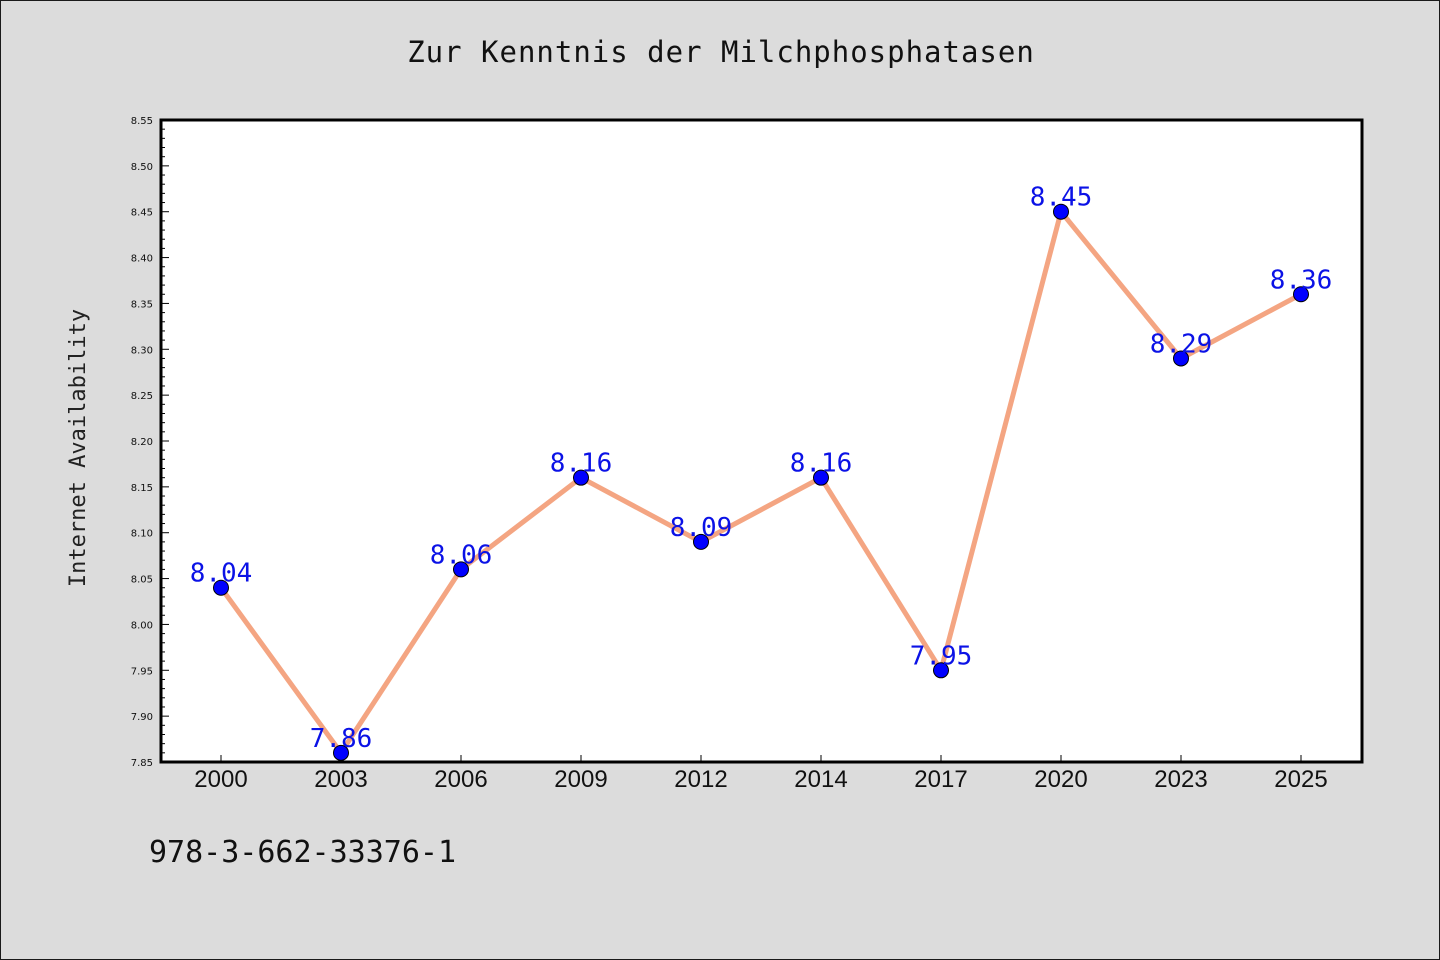 The height and width of the screenshot is (960, 1440). I want to click on x-tick-label: 2006, so click(460, 779).